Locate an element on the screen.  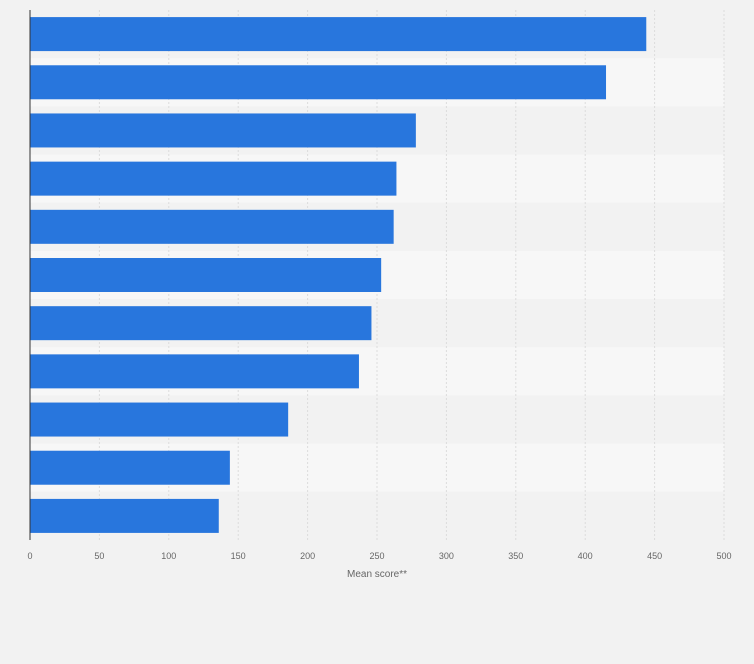
x-tick-label: 150 is located at coordinates (238, 556).